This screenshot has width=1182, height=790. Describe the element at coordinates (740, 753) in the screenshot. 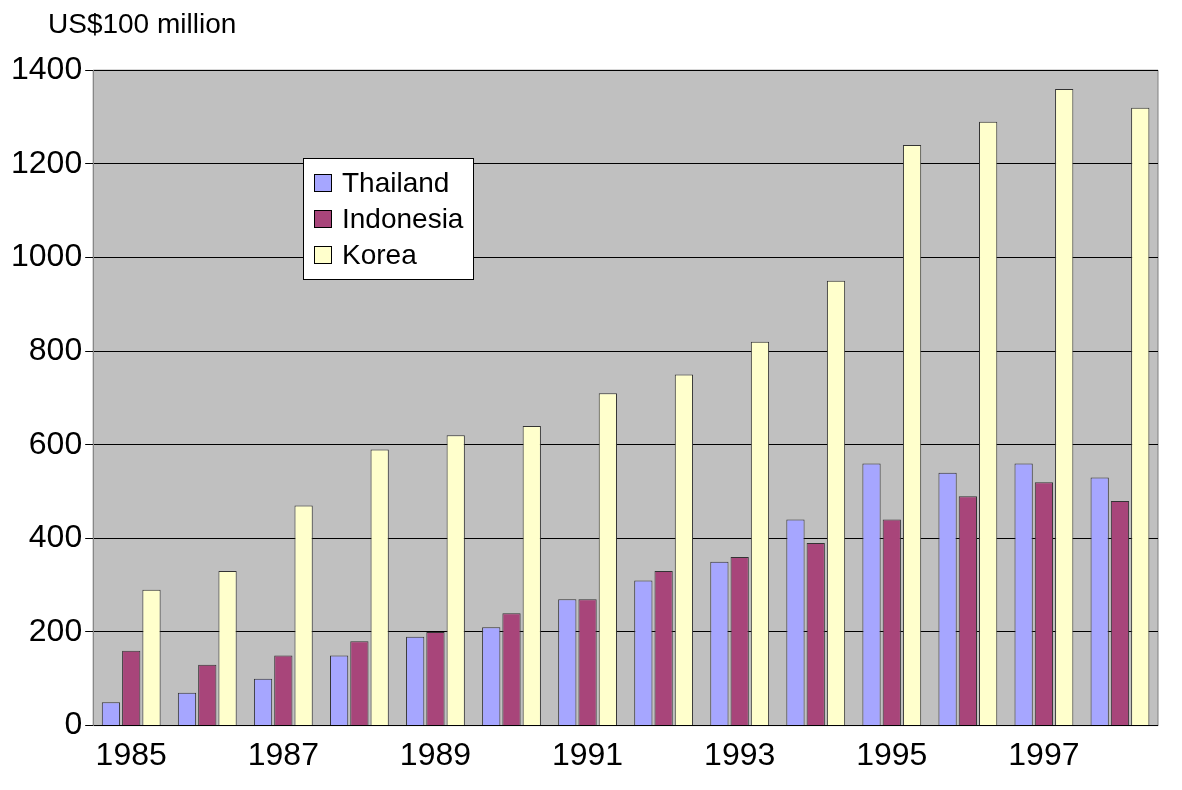

I see `x-tick-label: 1993` at that location.